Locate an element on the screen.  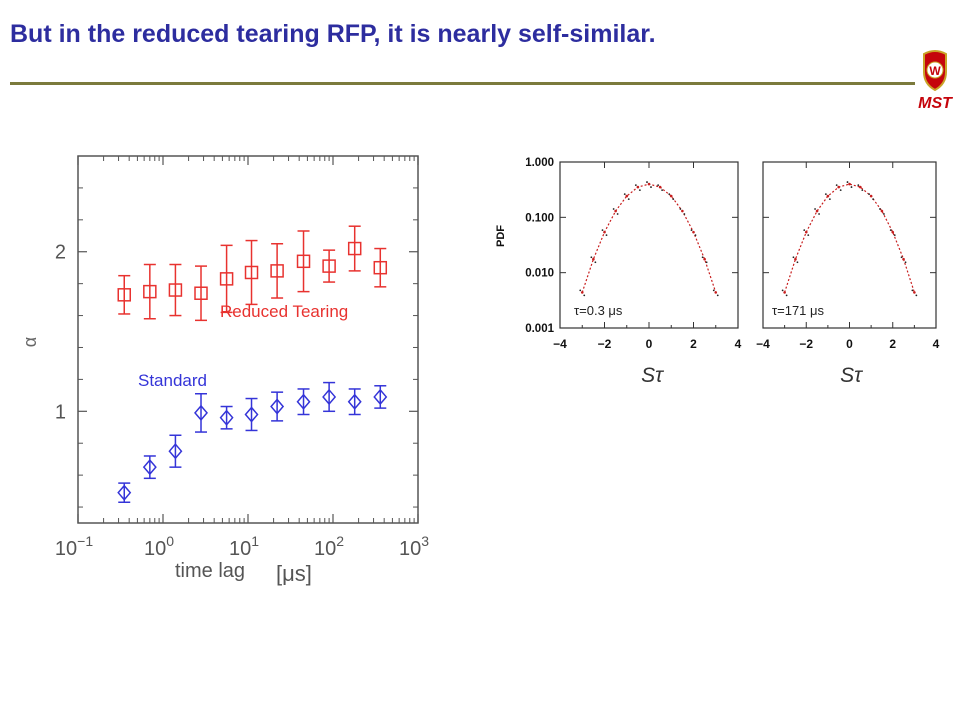
alpha-ylabel: α is located at coordinates (30, 342).